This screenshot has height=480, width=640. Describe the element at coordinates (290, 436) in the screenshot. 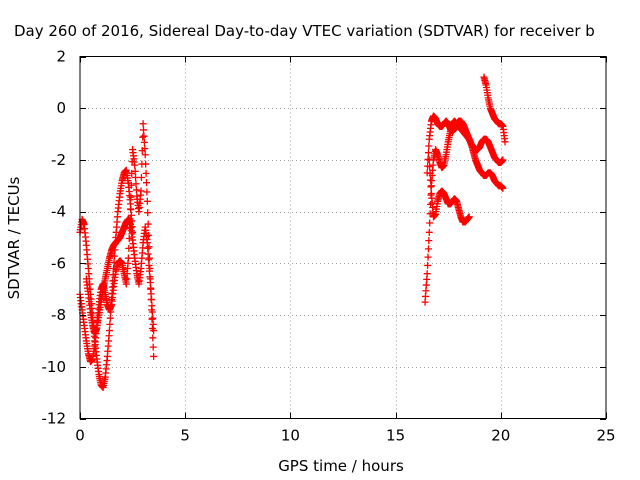

I see `x-tick-label: 10` at that location.